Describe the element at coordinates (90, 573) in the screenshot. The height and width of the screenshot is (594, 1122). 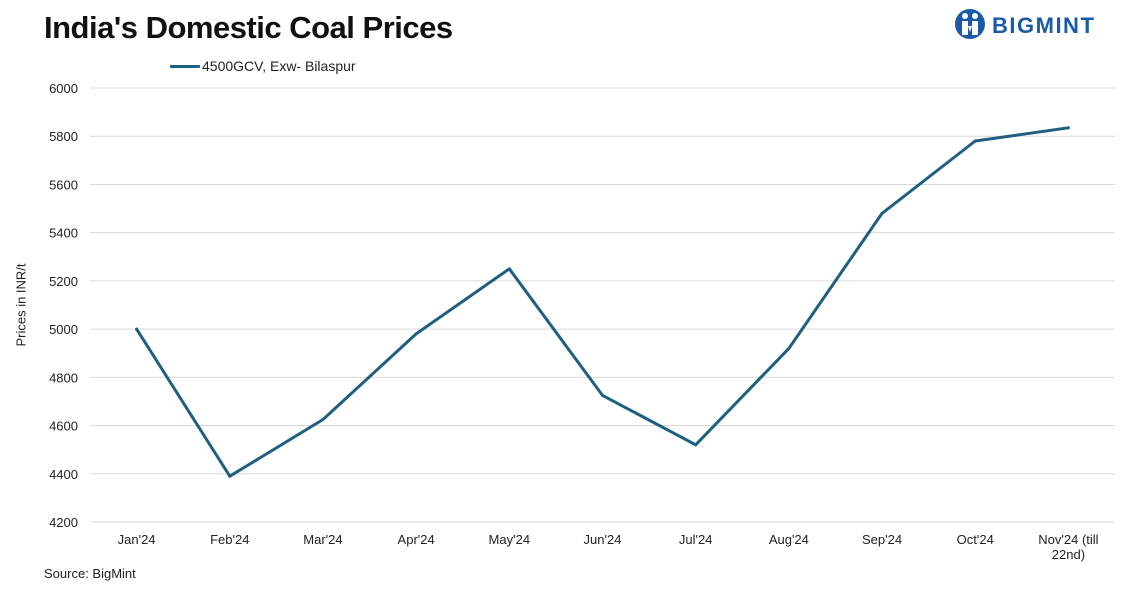
I see `source-note: Source: BigMint` at that location.